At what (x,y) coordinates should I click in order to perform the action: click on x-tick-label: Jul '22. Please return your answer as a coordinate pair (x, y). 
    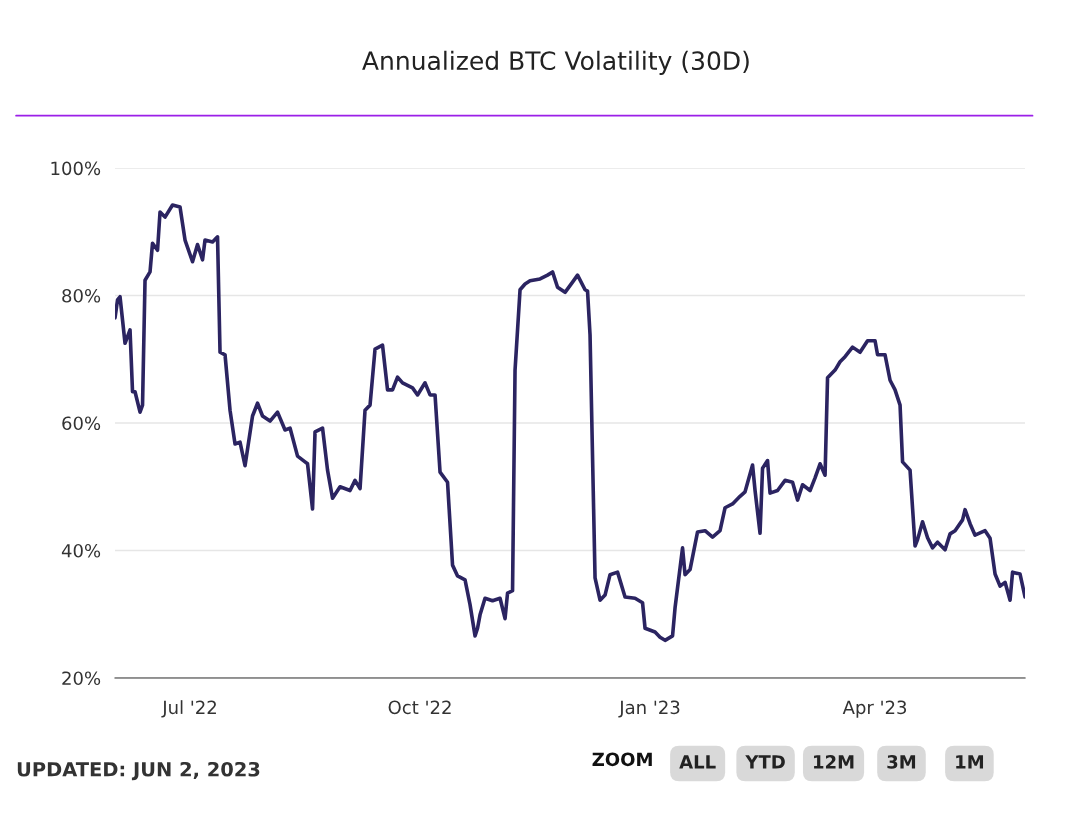
    Looking at the image, I should click on (188, 709).